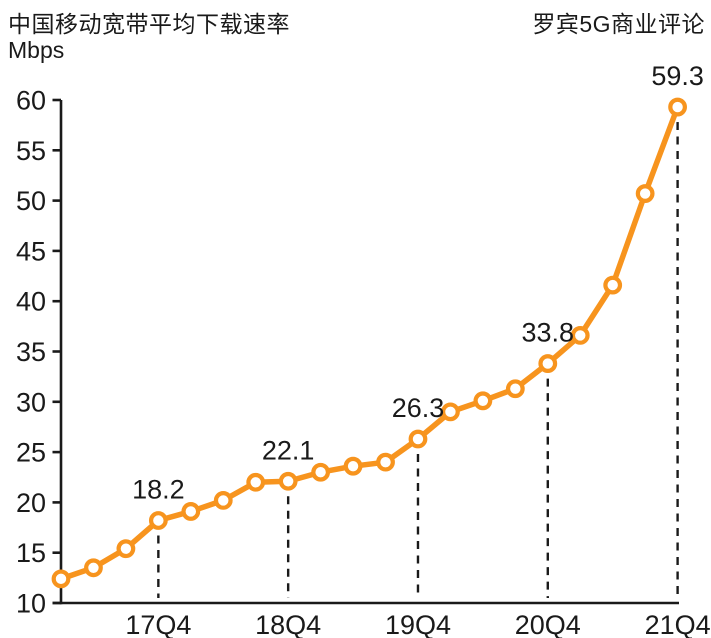 Image resolution: width=711 pixels, height=638 pixels. Describe the element at coordinates (548, 624) in the screenshot. I see `x-tick-label: 20Q4` at that location.